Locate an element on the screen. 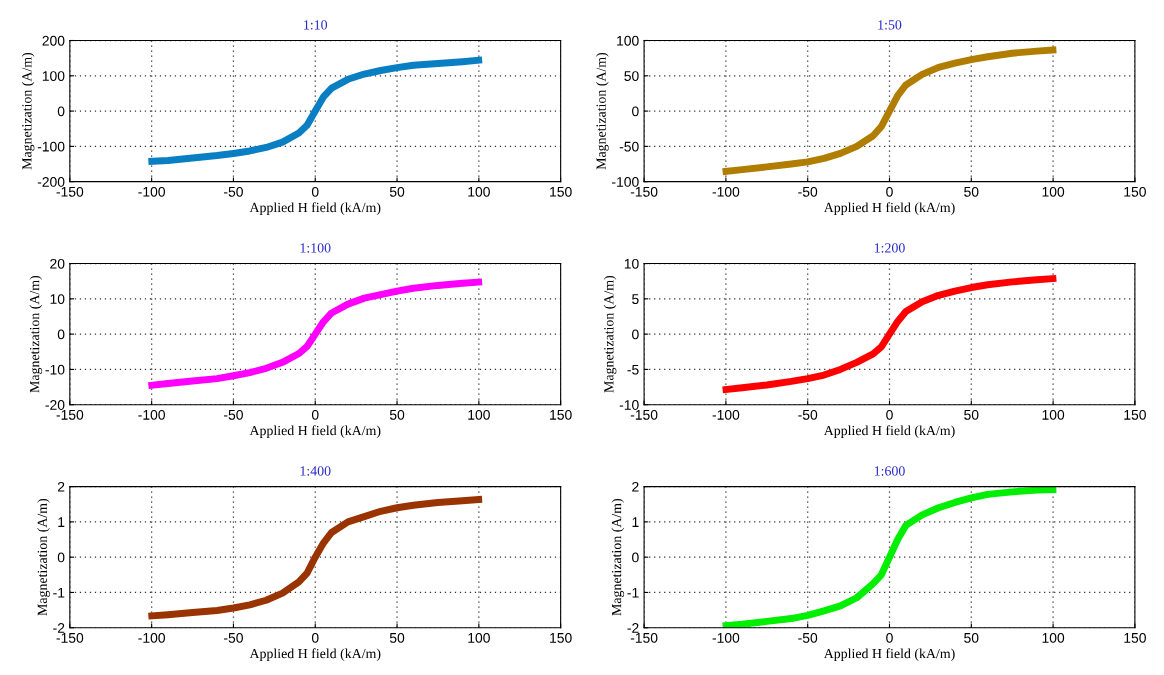 Image resolution: width=1164 pixels, height=675 pixels. chart-title: 1:50 is located at coordinates (890, 25).